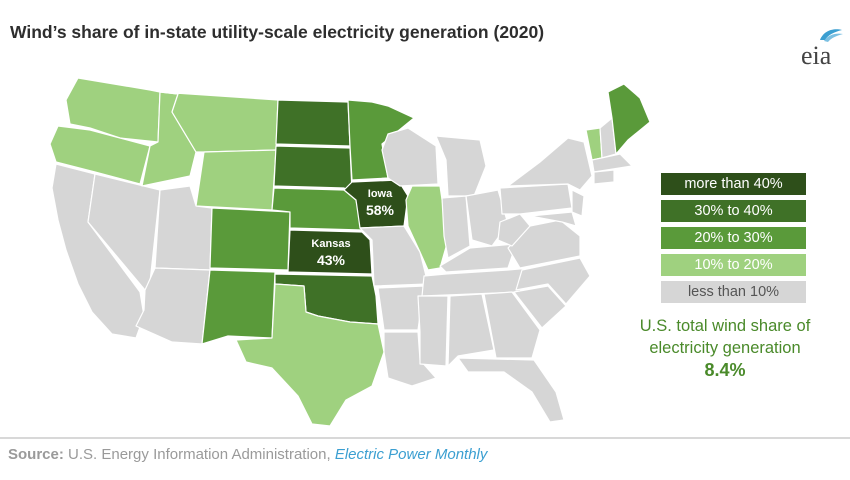 The image size is (850, 480). I want to click on logo-swoosh-icon, so click(831, 34).